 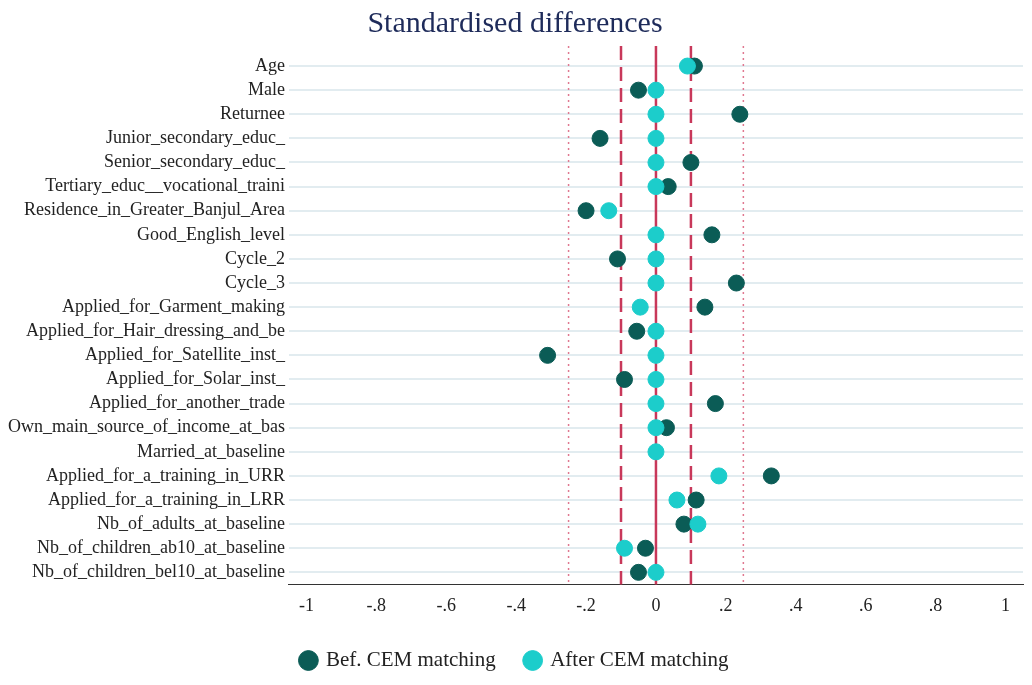 I want to click on y-tick-label: Applied_for_Hair_dressing_and_be, so click(x=155, y=329).